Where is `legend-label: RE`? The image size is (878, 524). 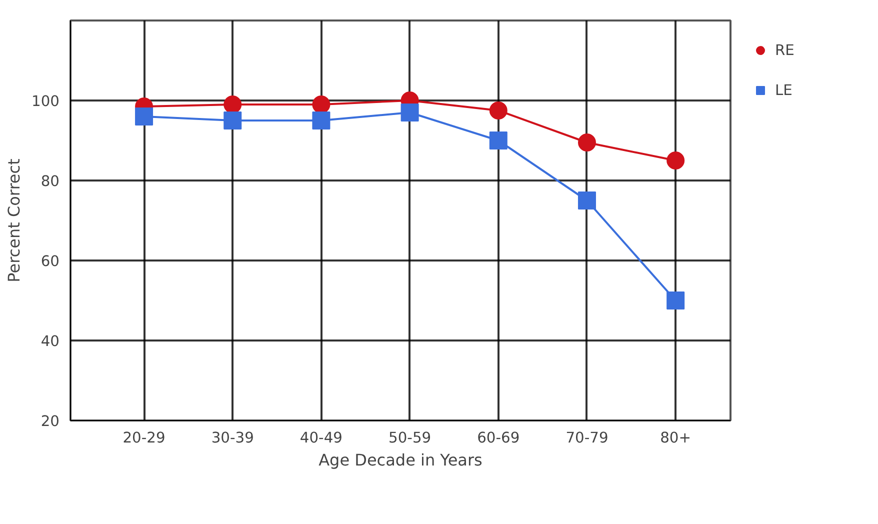 legend-label: RE is located at coordinates (785, 50).